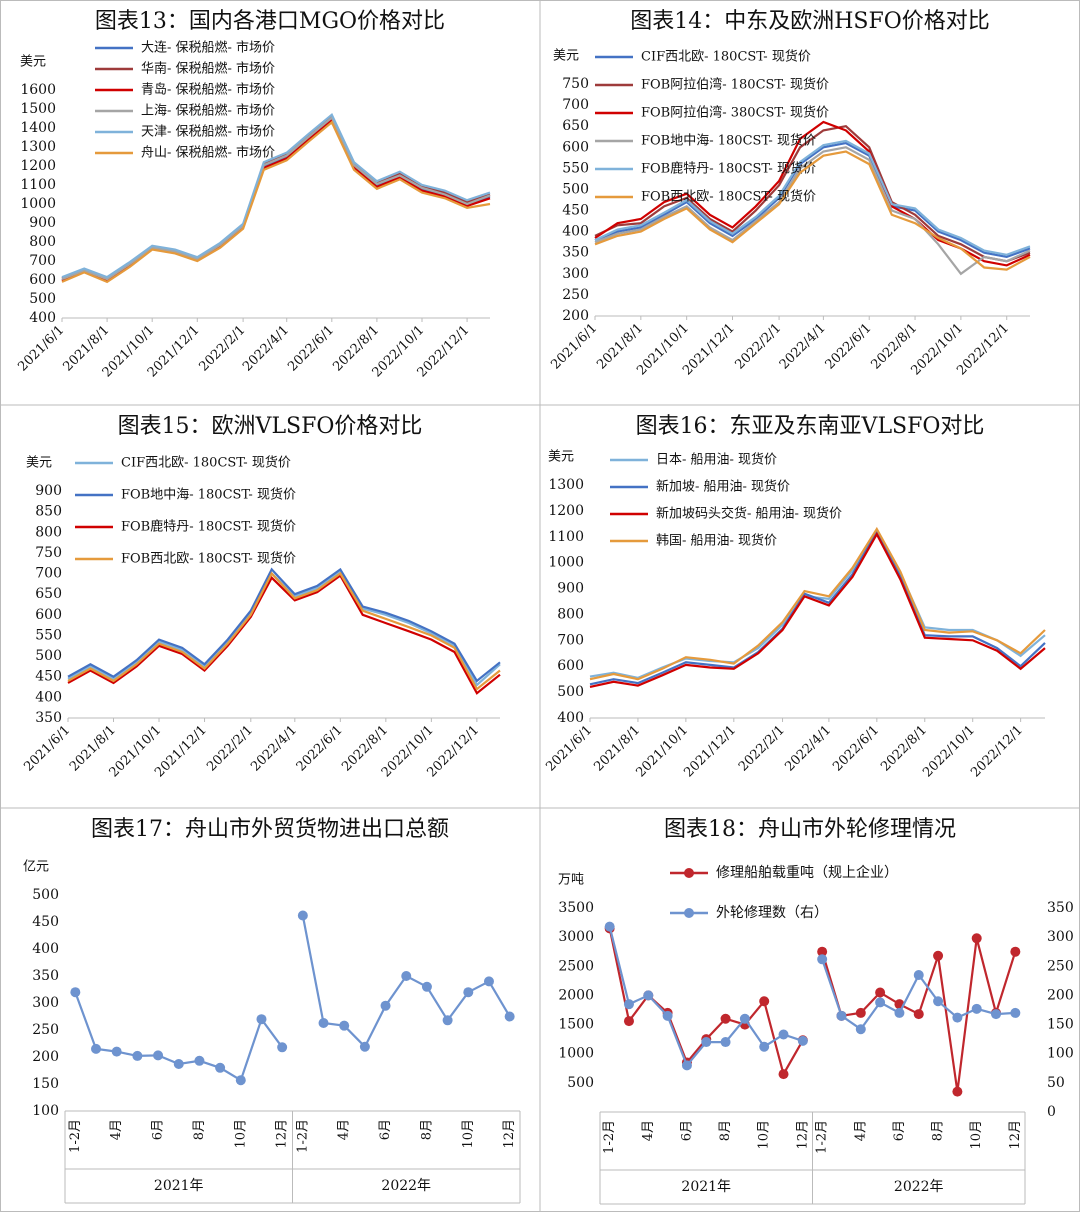 This screenshot has height=1212, width=1080. I want to click on y-tick-label: 450, so click(575, 211).